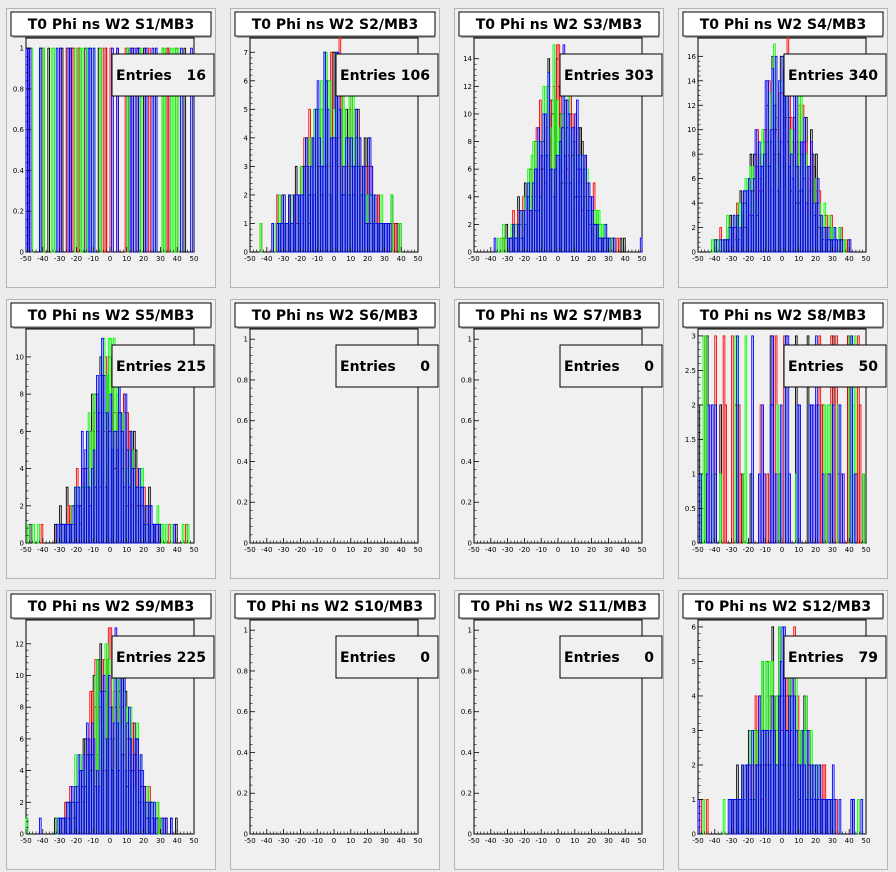 This screenshot has width=896, height=872. I want to click on y-tick-label: 1, so click(694, 800).